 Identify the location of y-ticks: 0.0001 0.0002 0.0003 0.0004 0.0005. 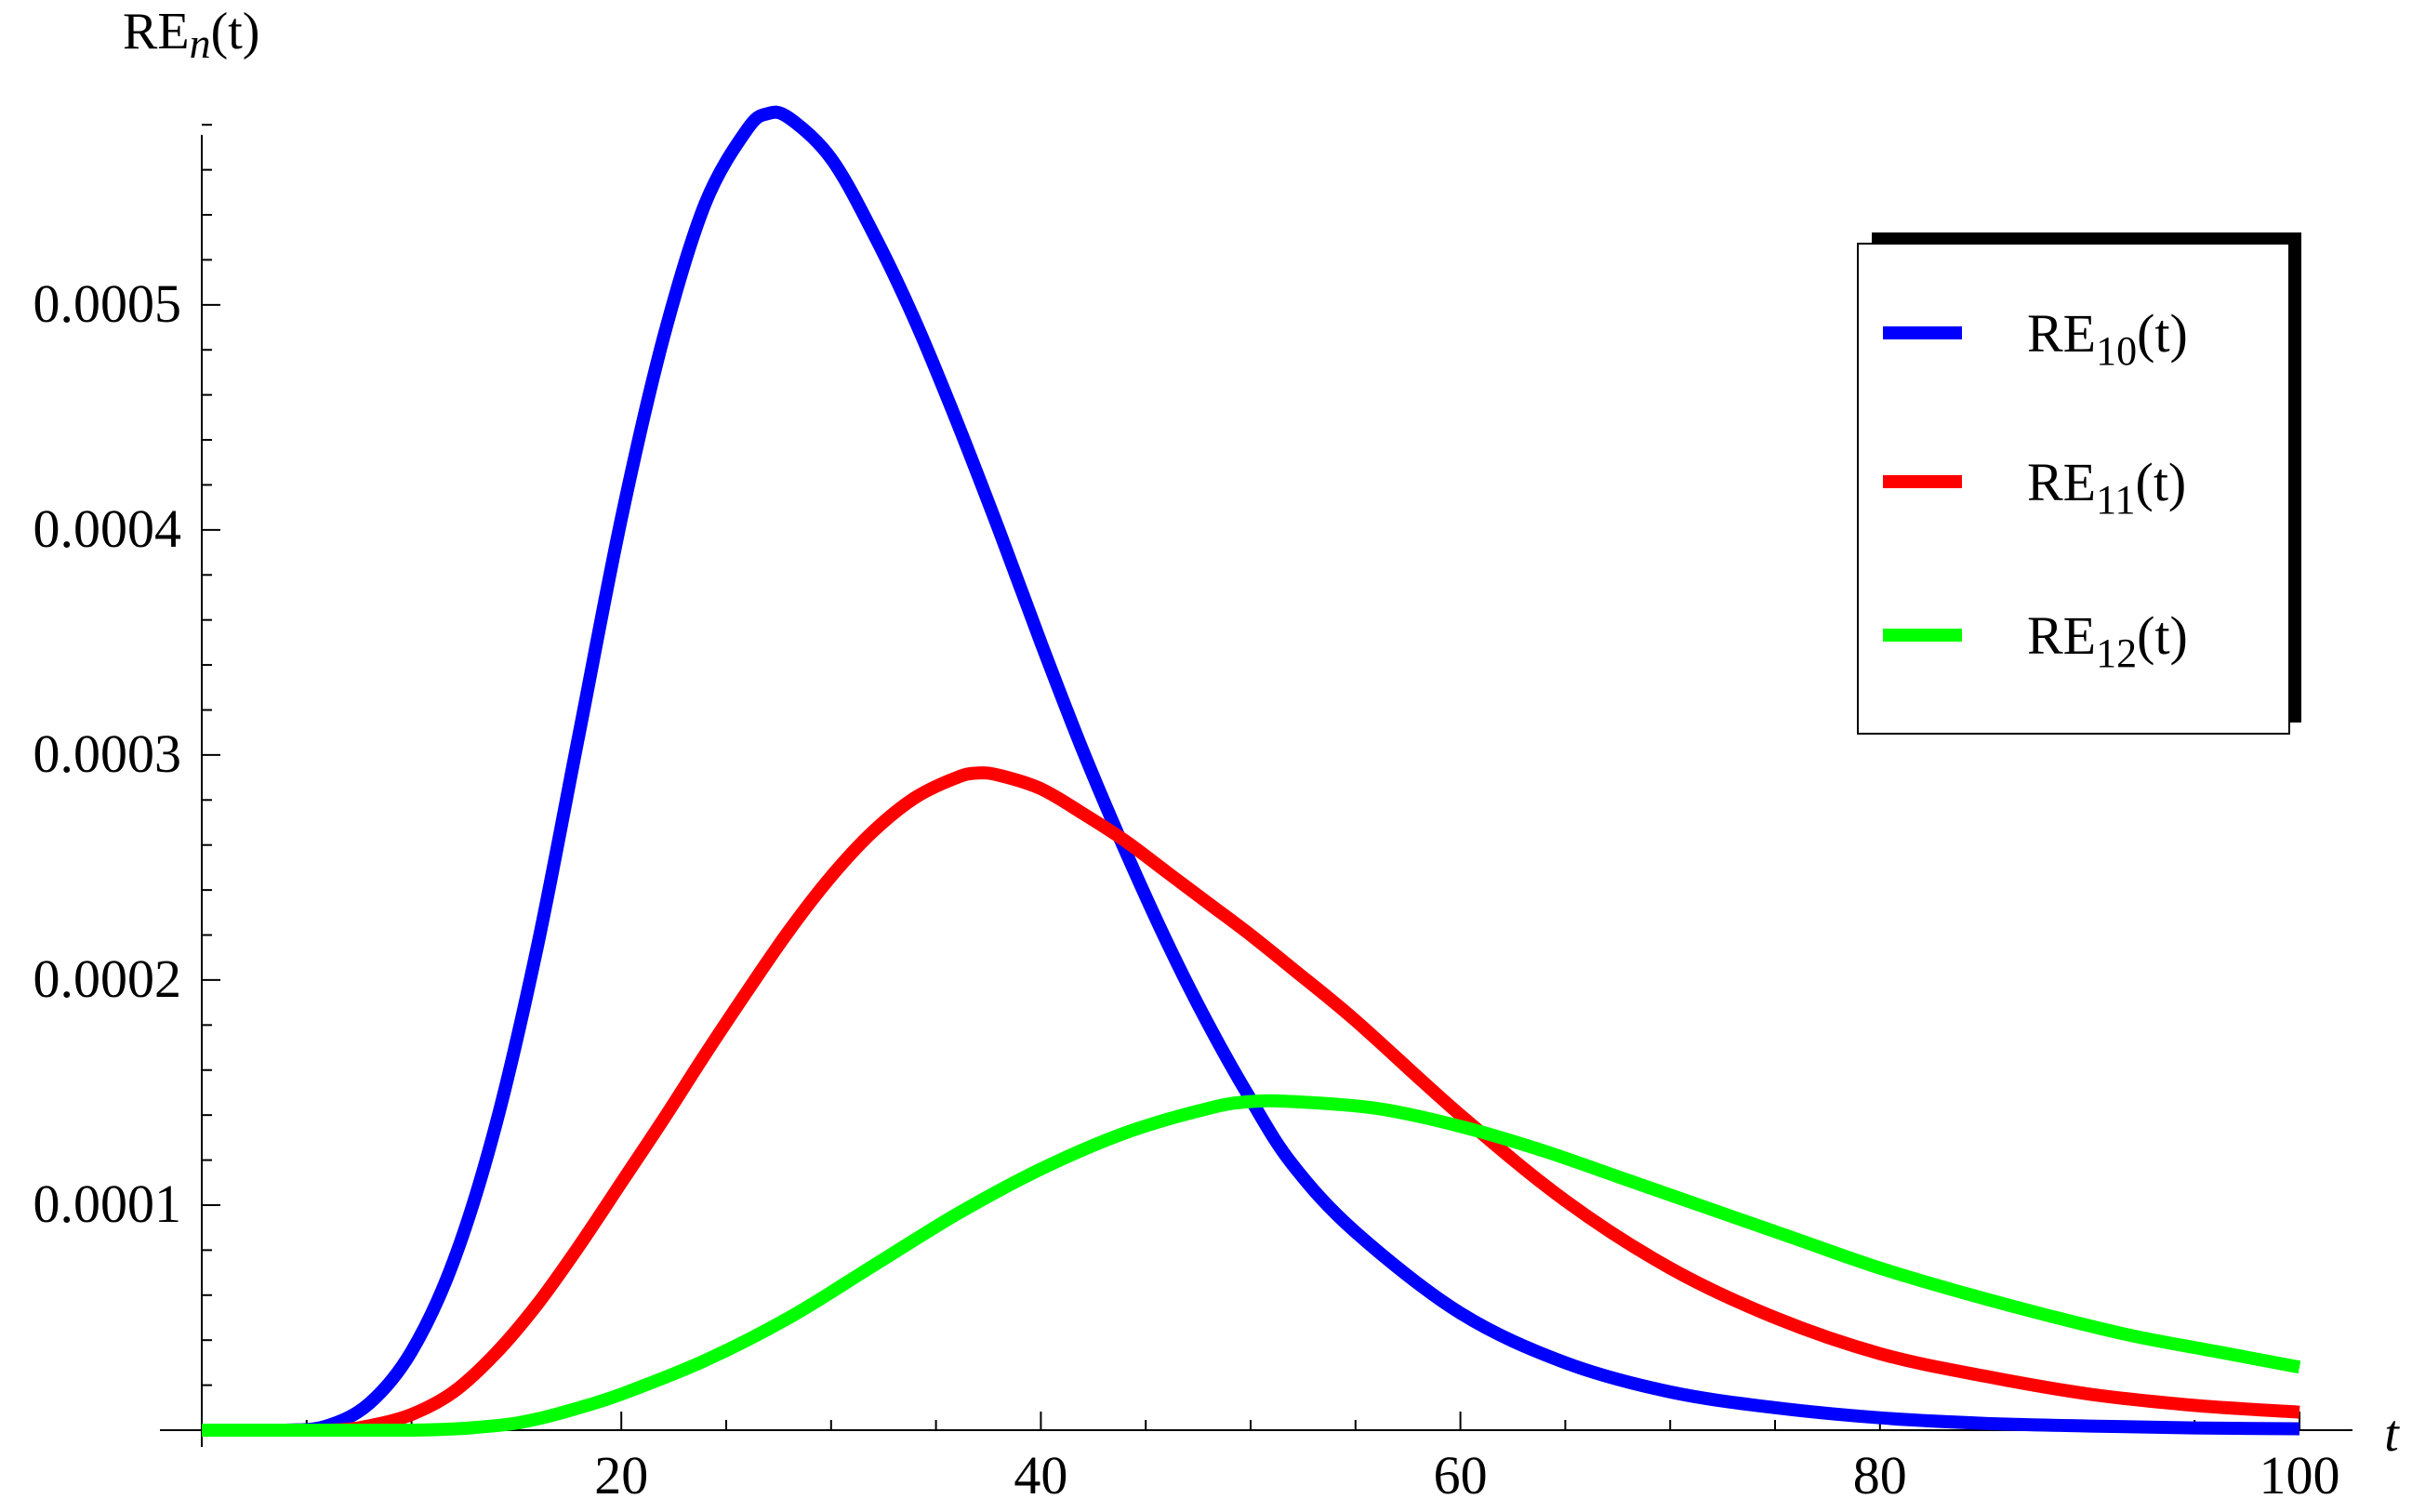
(126, 755).